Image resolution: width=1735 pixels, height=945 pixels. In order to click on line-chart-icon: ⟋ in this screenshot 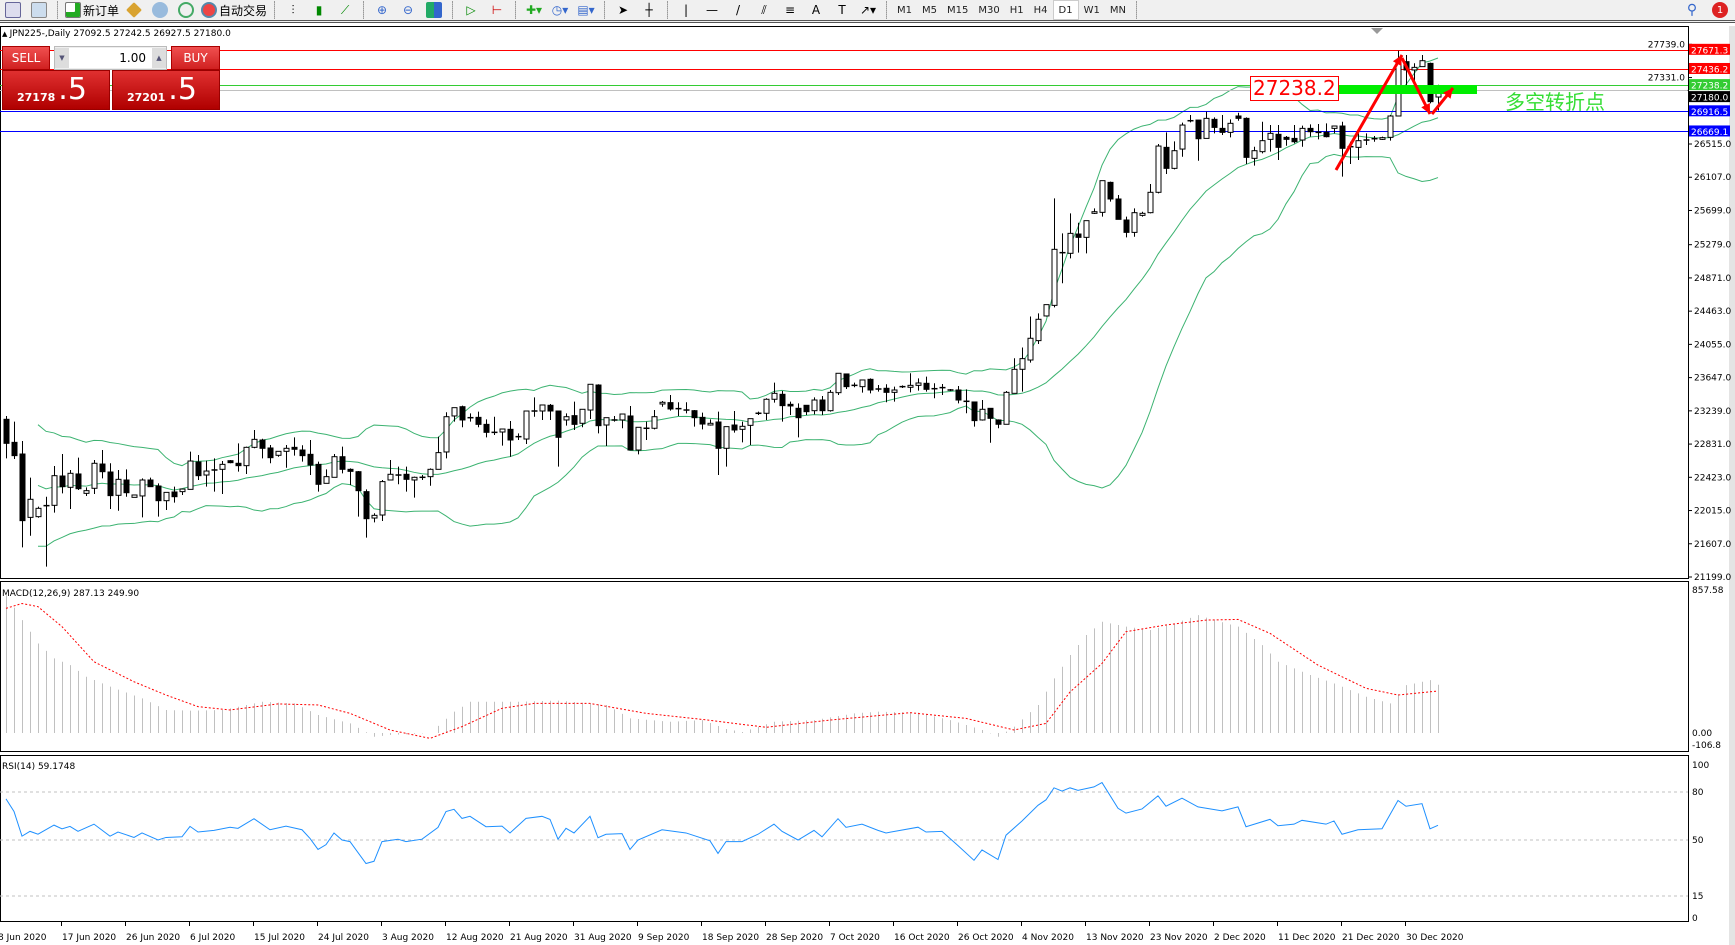, I will do `click(345, 9)`.